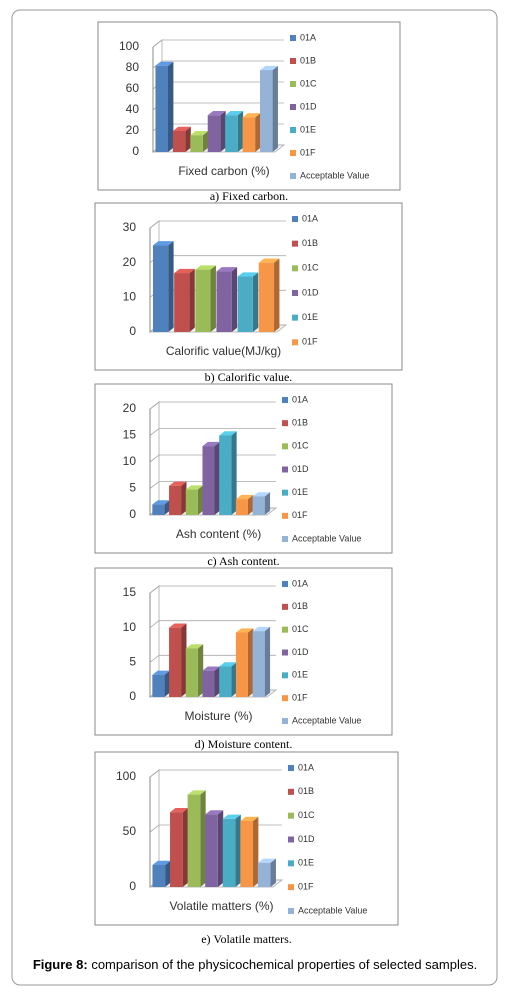 The width and height of the screenshot is (513, 996). I want to click on x-axis-label: Fixed carbon (%), so click(223, 171).